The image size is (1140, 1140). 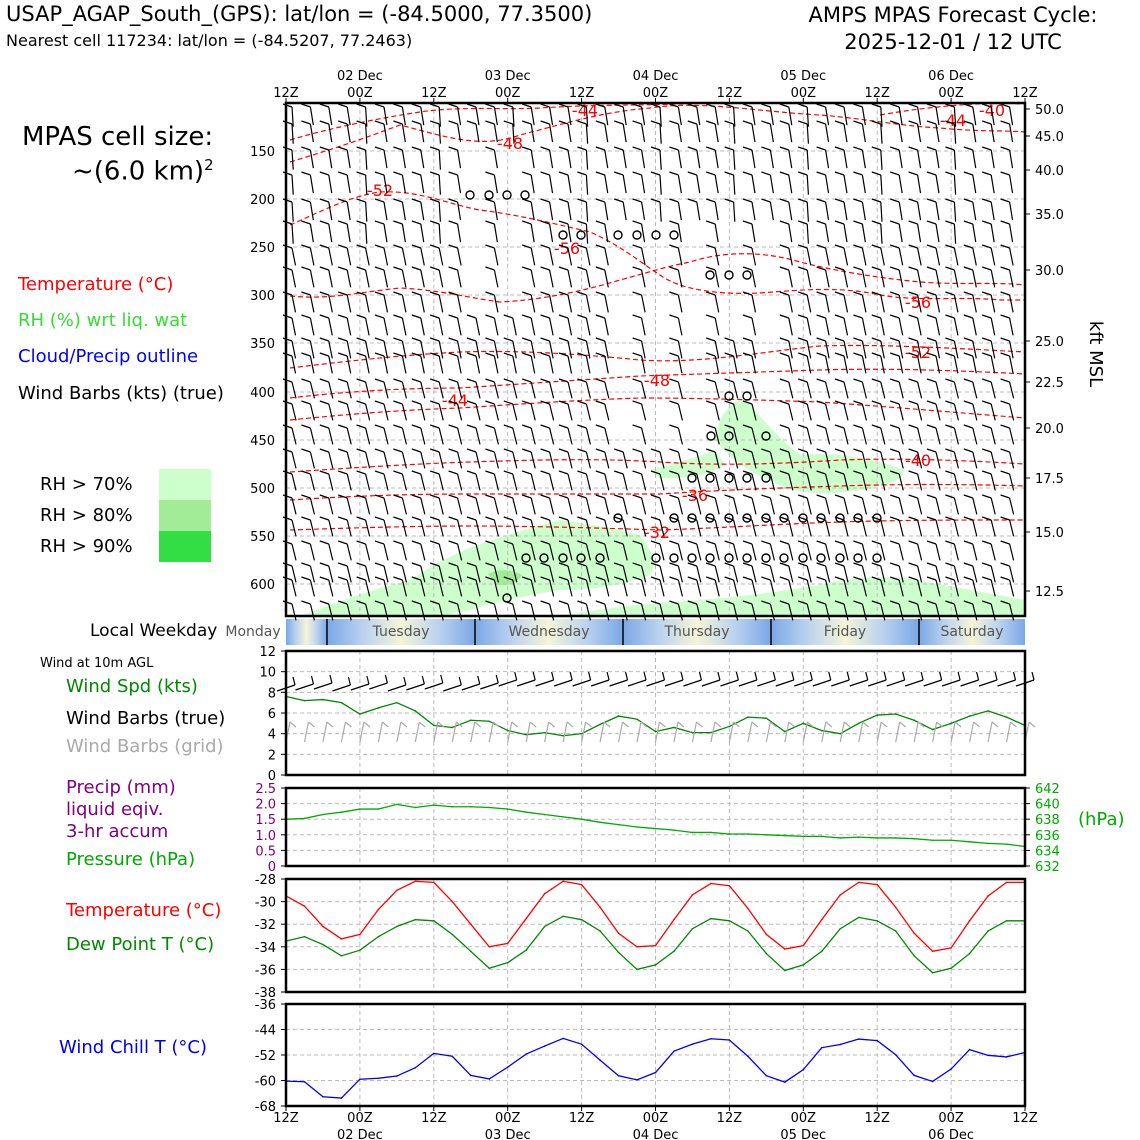 What do you see at coordinates (507, 943) in the screenshot?
I see `temperature-line-point` at bounding box center [507, 943].